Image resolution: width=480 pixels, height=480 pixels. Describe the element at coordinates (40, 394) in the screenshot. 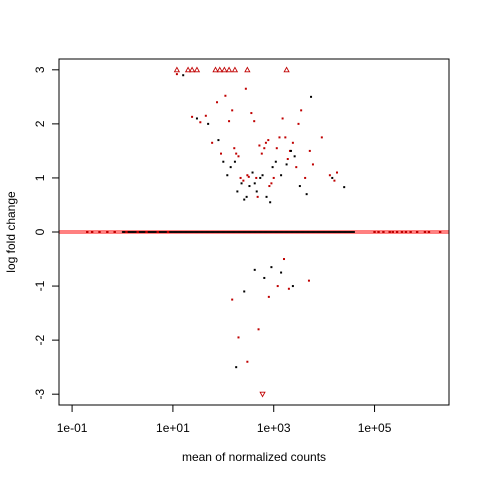

I see `y-tick-label: -3` at that location.